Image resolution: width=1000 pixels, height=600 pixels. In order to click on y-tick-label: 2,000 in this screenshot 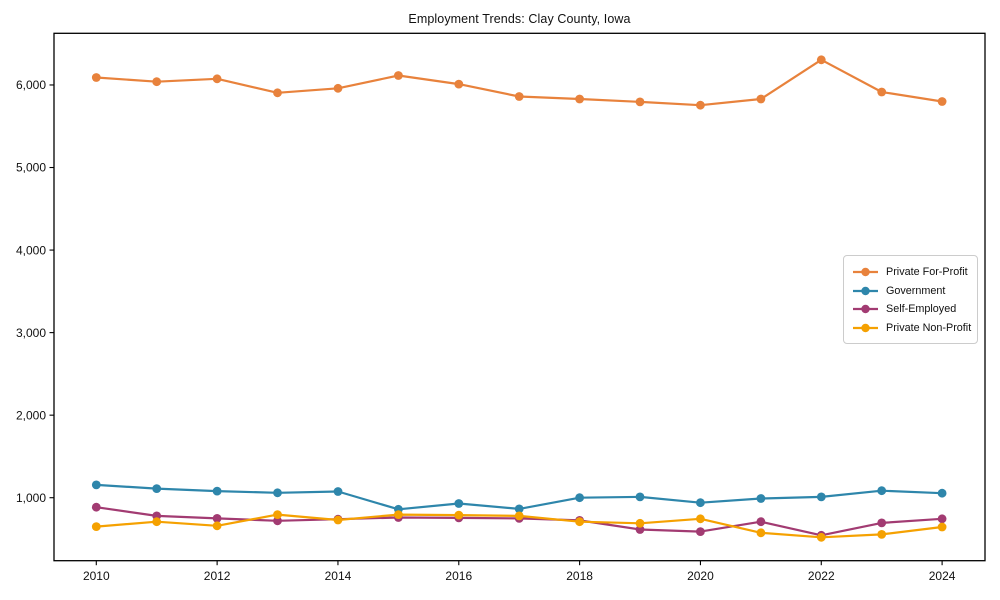, I will do `click(31, 415)`.